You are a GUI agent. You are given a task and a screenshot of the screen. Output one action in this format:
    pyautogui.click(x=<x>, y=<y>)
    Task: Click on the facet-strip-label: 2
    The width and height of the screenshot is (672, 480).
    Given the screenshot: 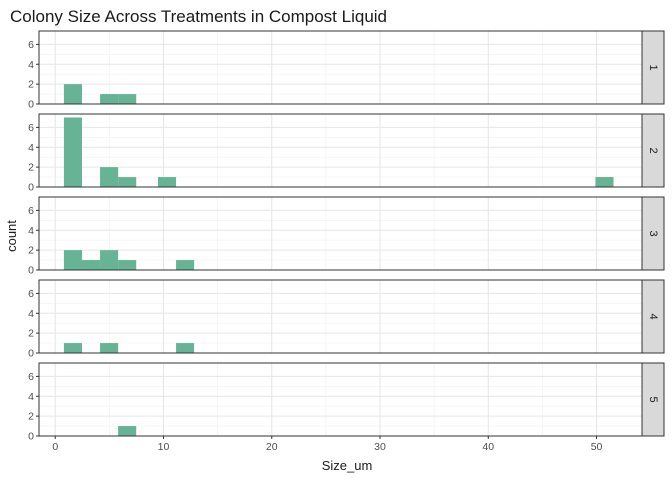 What is the action you would take?
    pyautogui.click(x=653, y=150)
    